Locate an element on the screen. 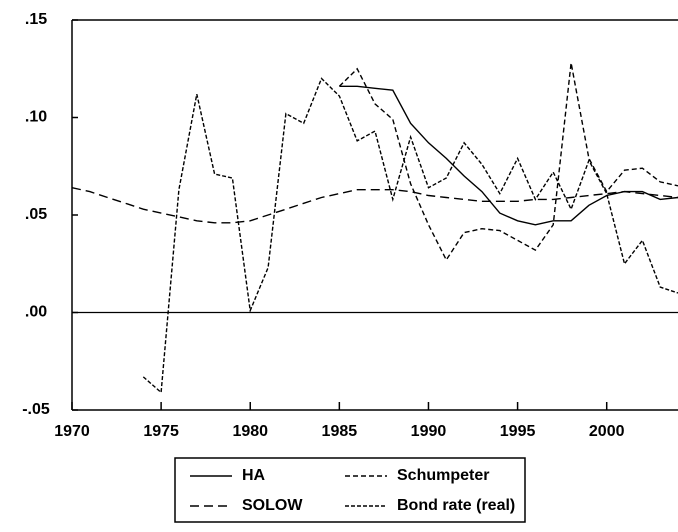 The width and height of the screenshot is (678, 532). y-tick-label: .10 is located at coordinates (36, 117).